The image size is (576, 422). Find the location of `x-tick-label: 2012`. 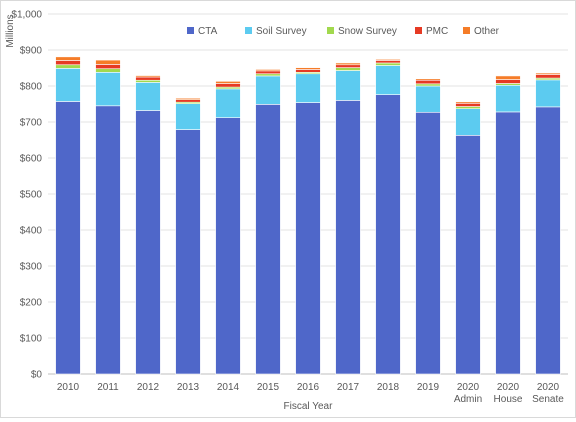

x-tick-label: 2012 is located at coordinates (148, 387).